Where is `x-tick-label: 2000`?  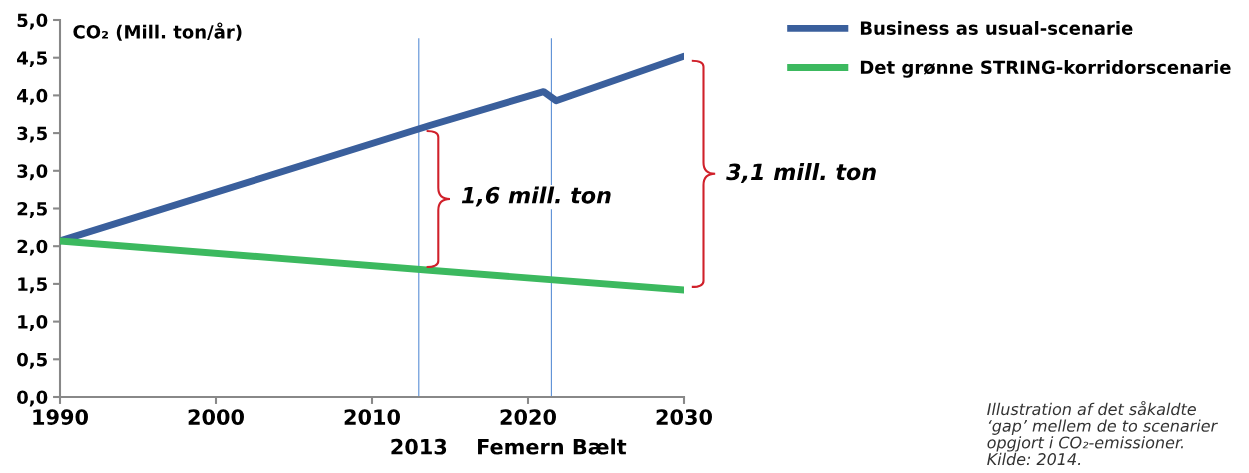
x-tick-label: 2000 is located at coordinates (216, 417).